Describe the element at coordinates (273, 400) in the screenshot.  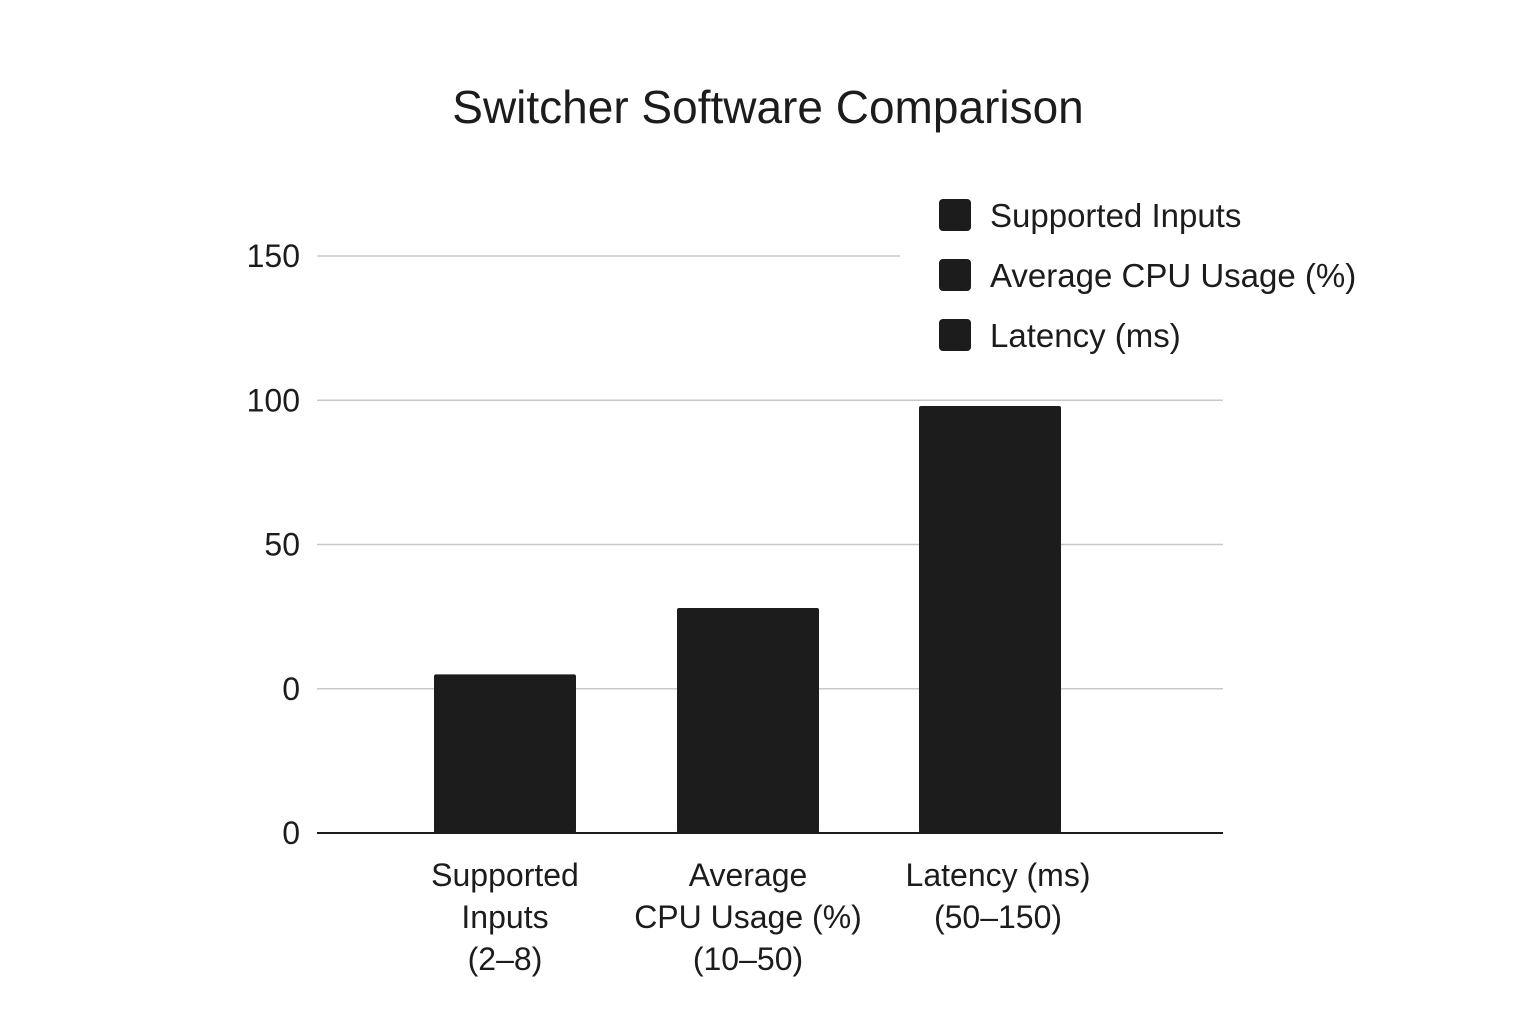
I see `y-tick-label: 100` at that location.